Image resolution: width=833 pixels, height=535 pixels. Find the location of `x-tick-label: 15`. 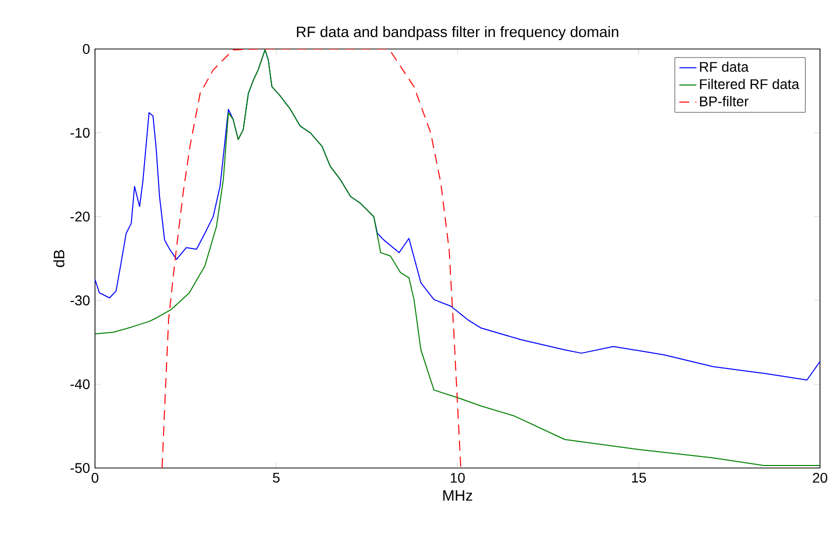

x-tick-label: 15 is located at coordinates (639, 477).